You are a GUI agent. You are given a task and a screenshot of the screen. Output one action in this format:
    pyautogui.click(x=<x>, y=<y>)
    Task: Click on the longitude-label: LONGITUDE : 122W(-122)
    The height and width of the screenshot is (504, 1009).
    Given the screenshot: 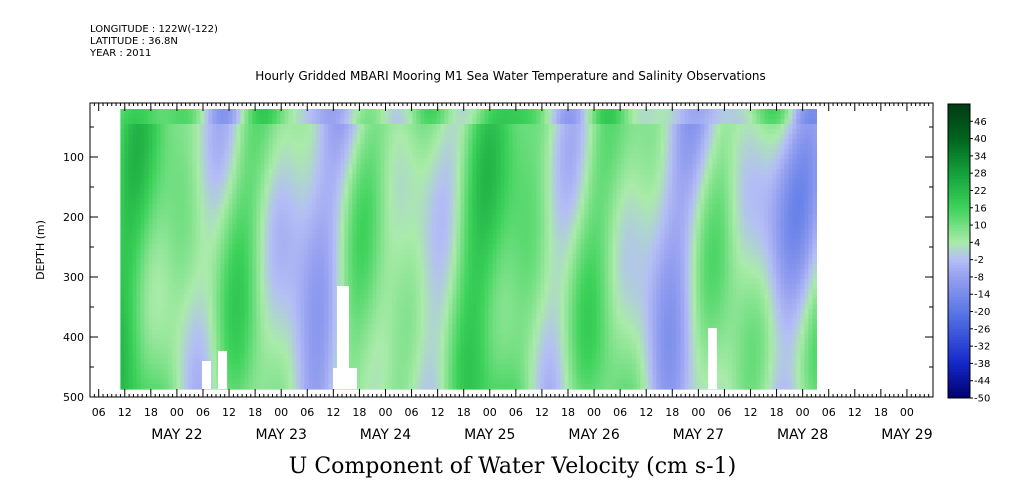 What is the action you would take?
    pyautogui.click(x=154, y=29)
    